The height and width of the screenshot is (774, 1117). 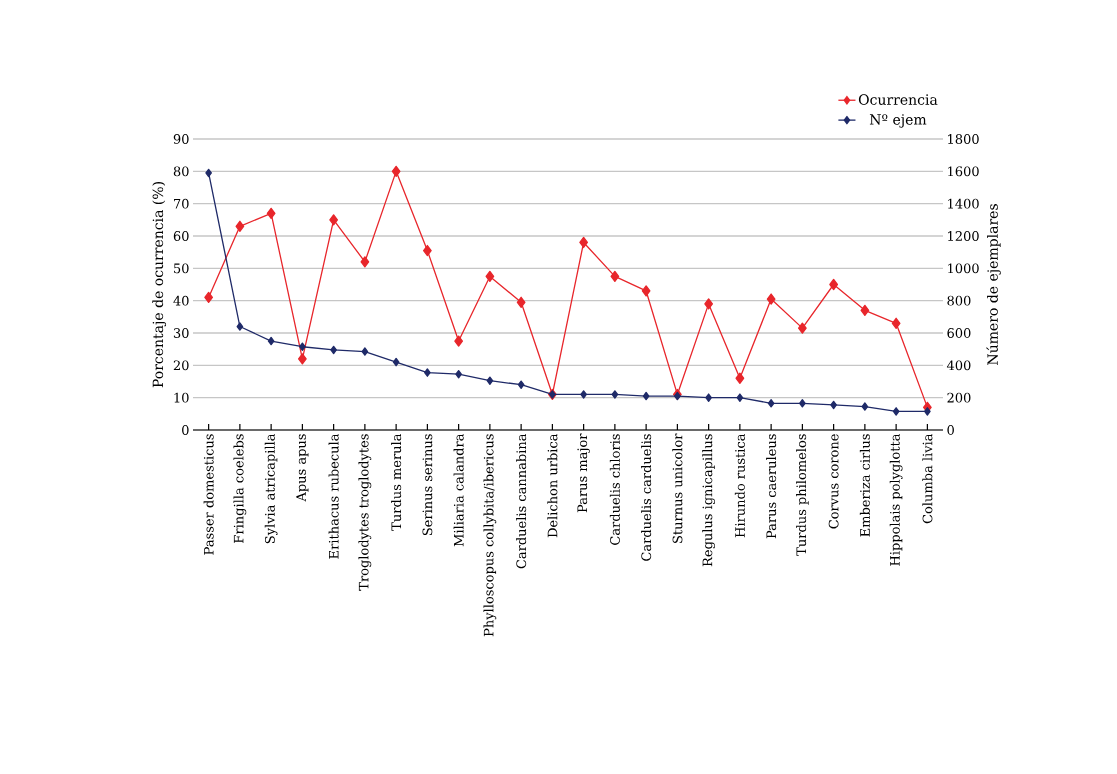 I want to click on y2-tick-label: 1400, so click(x=963, y=203).